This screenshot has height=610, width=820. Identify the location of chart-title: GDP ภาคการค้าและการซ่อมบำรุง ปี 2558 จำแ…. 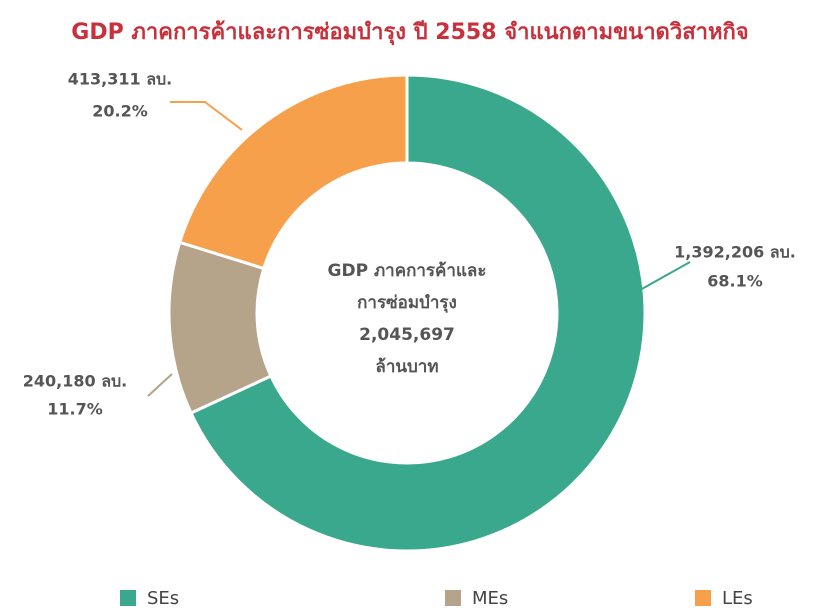
(409, 33).